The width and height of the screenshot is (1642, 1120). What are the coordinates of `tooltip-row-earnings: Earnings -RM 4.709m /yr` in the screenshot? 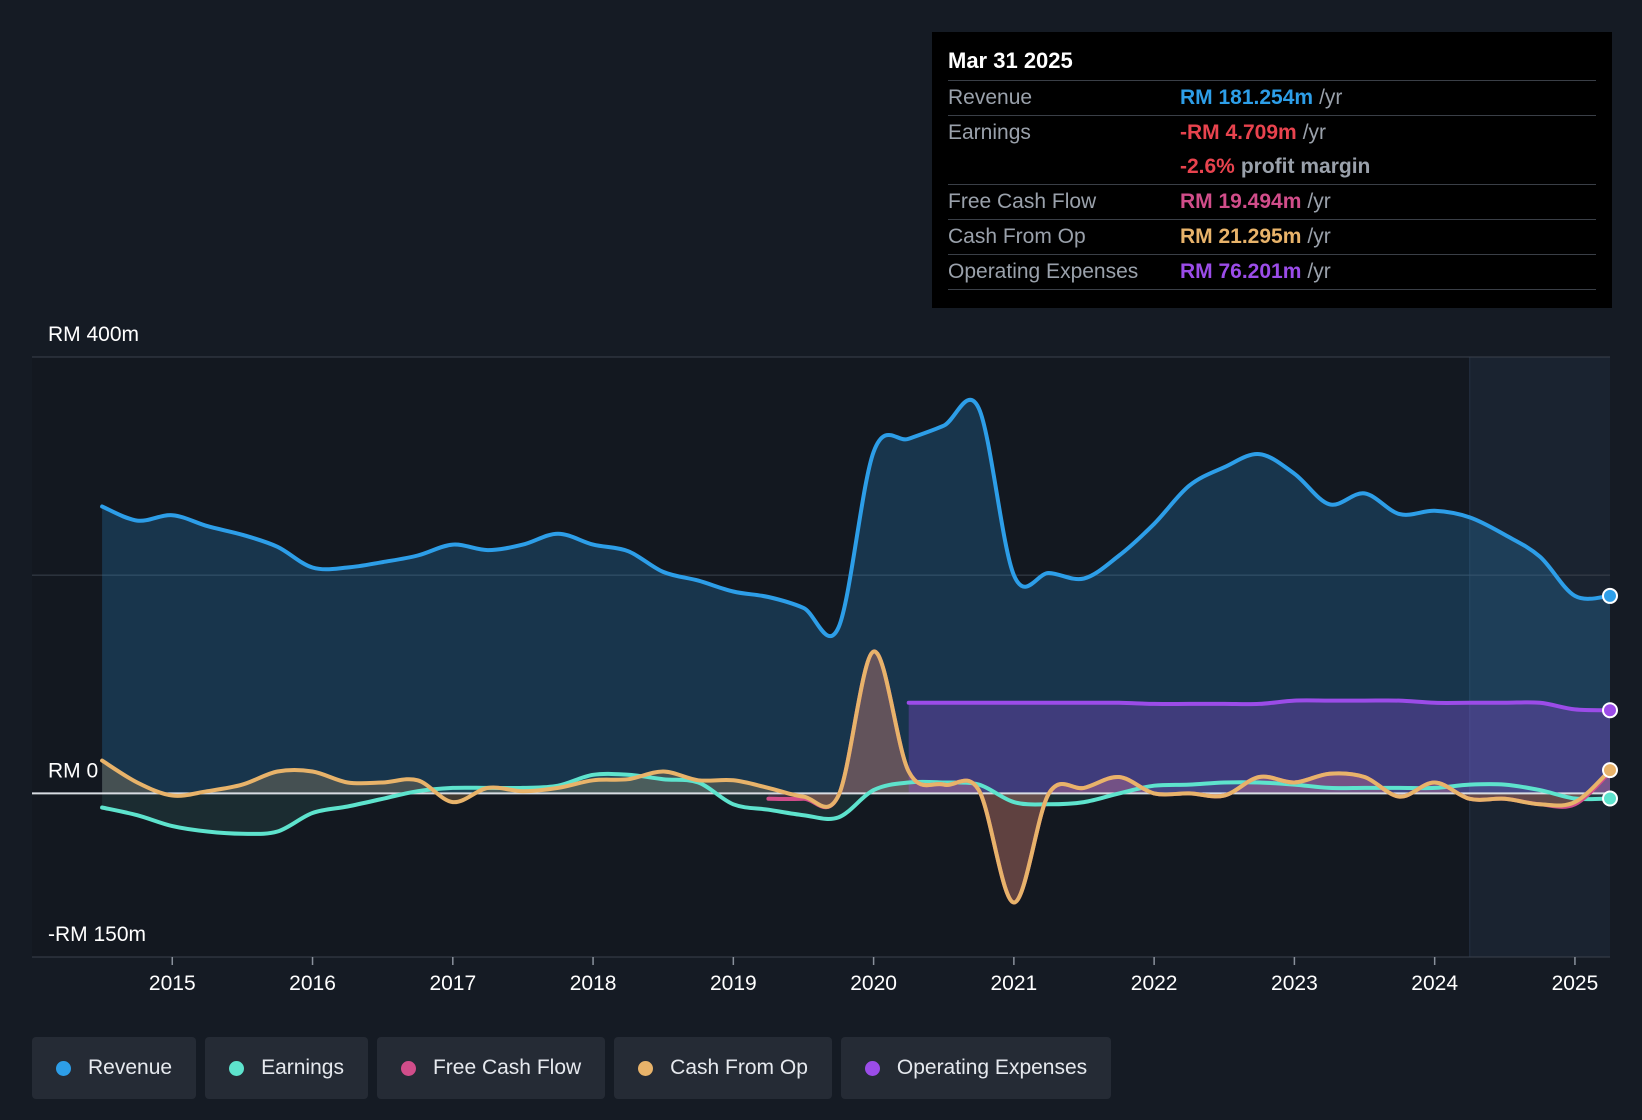 It's located at (1272, 133).